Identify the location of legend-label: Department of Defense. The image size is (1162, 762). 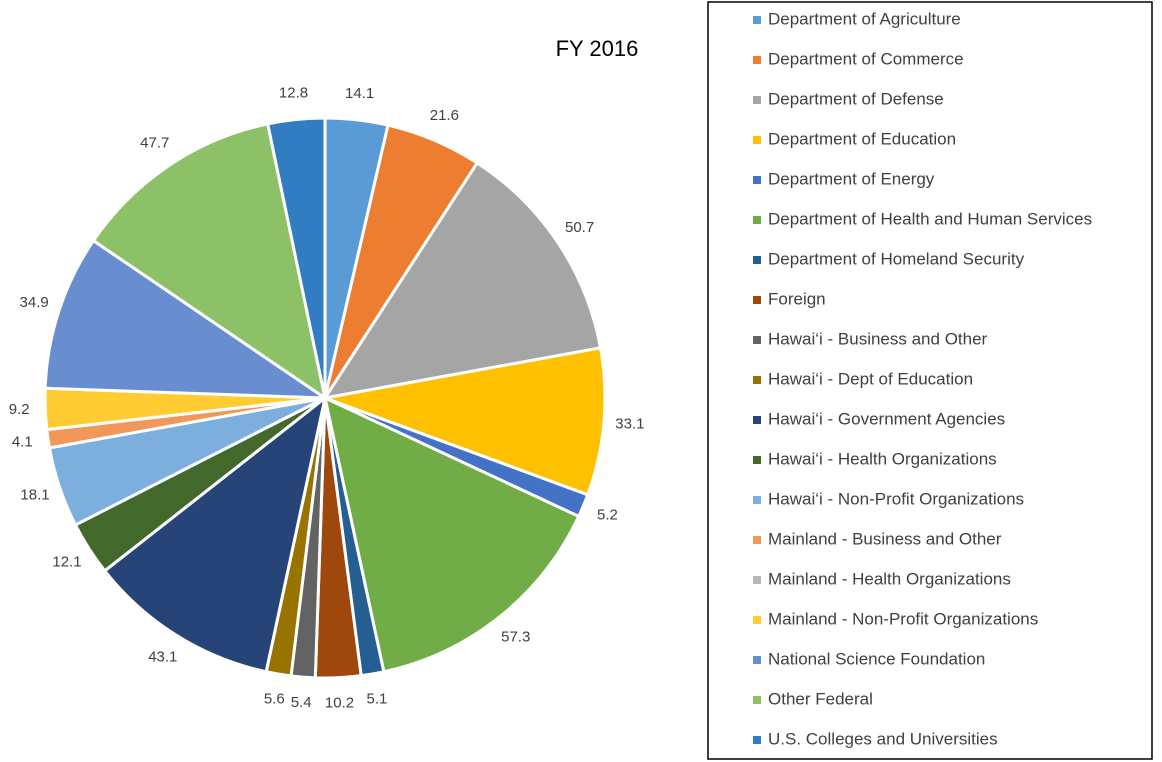
(856, 98).